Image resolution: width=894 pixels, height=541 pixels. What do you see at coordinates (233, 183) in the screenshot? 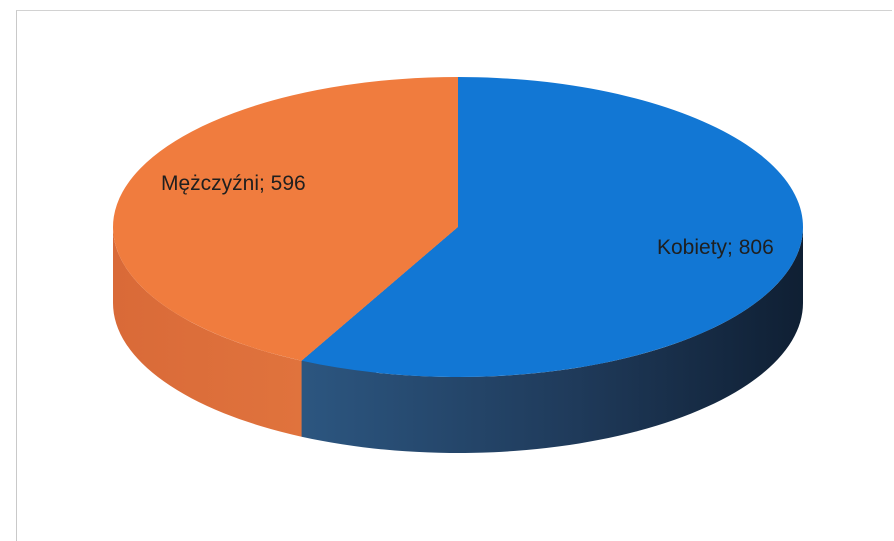
I see `slice-label-mezczyzni: Mężczyźni; 596` at bounding box center [233, 183].